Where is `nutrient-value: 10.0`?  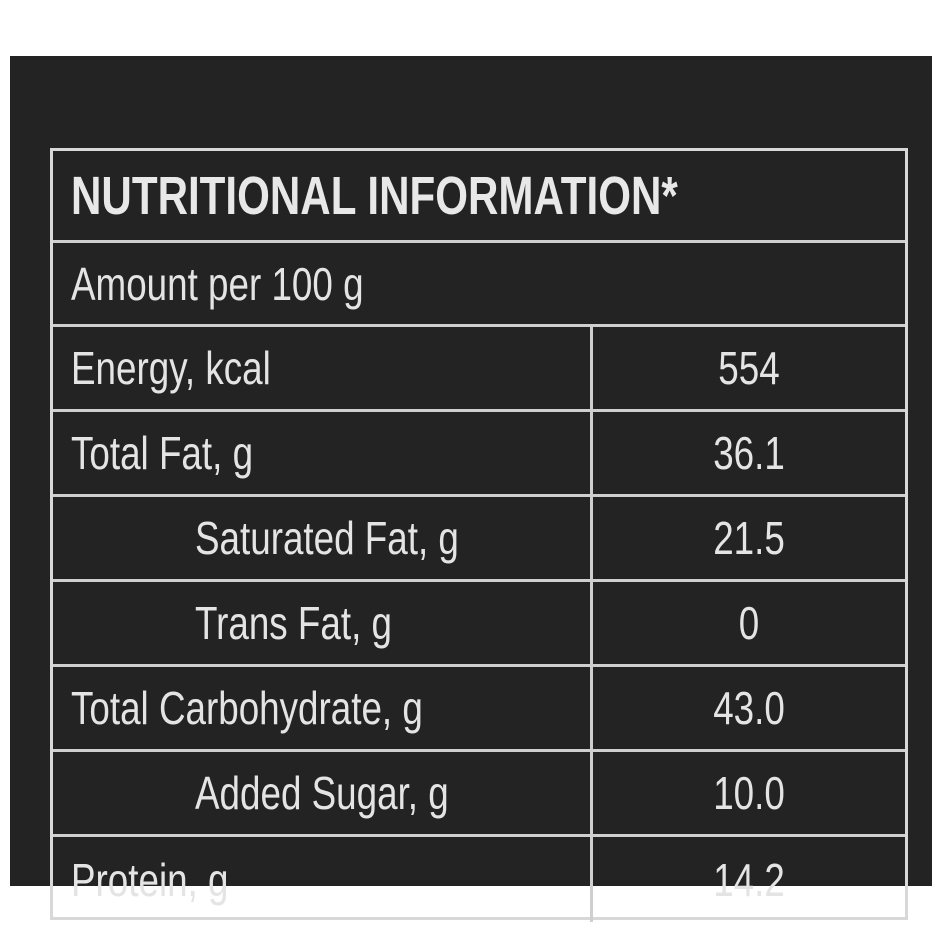
nutrient-value: 10.0 is located at coordinates (749, 793).